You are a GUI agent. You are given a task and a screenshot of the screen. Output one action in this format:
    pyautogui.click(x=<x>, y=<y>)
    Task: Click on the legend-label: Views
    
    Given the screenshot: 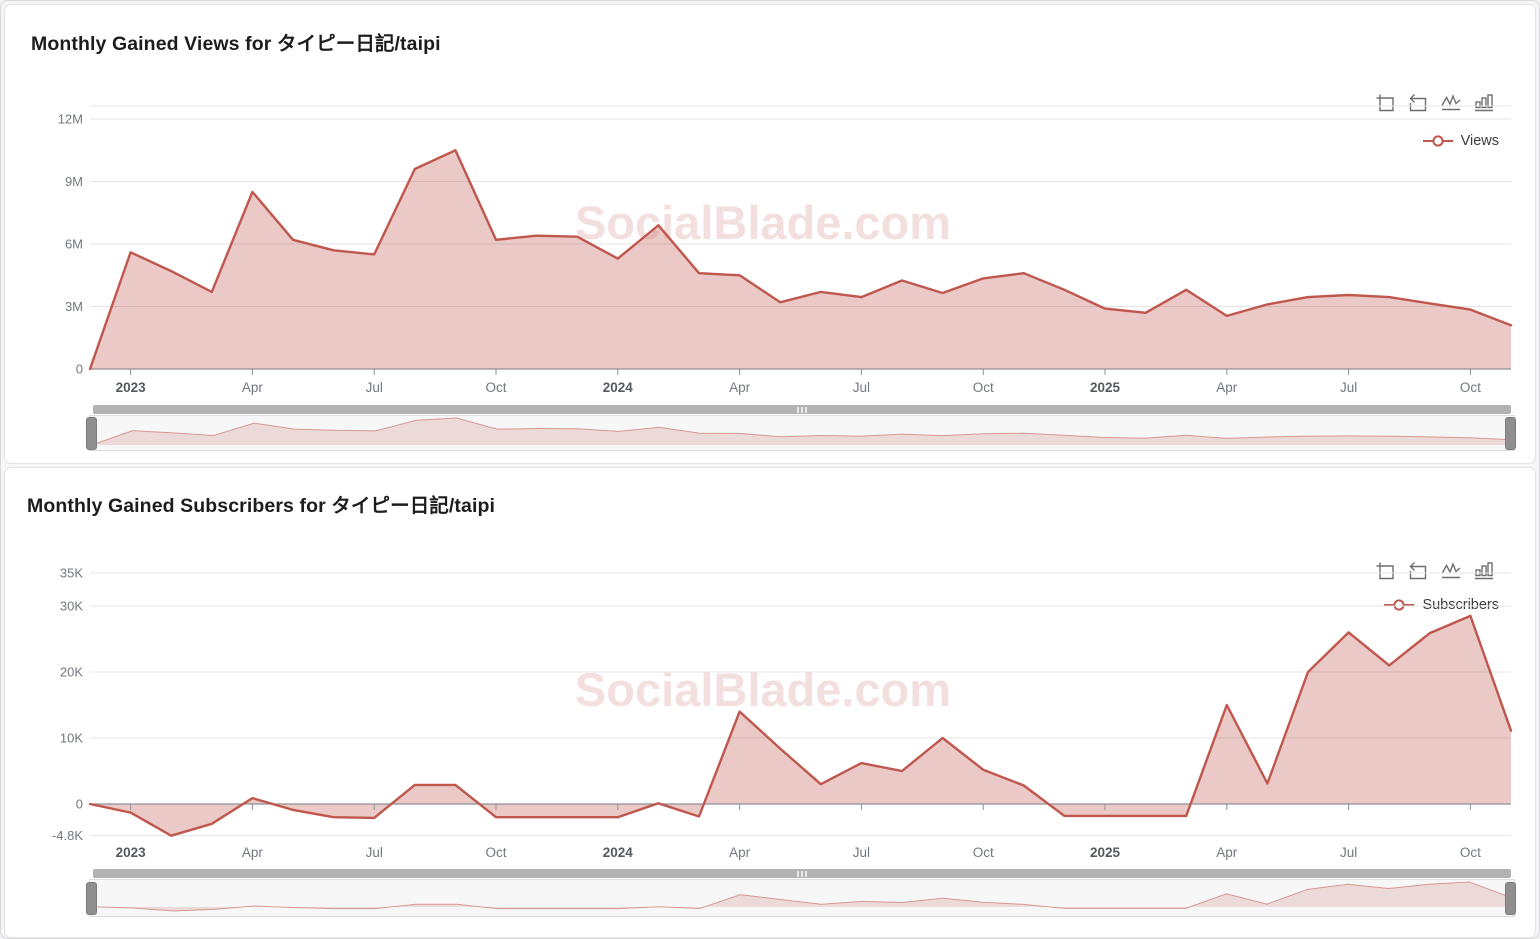 What is the action you would take?
    pyautogui.click(x=1479, y=141)
    